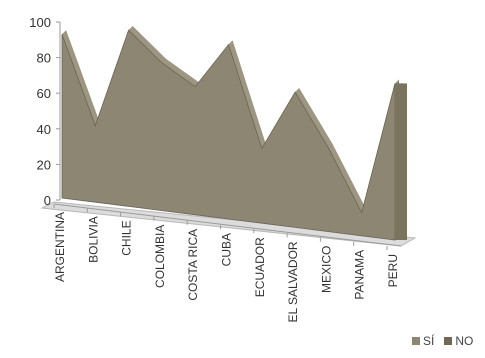  I want to click on area-end-cap, so click(401, 161).